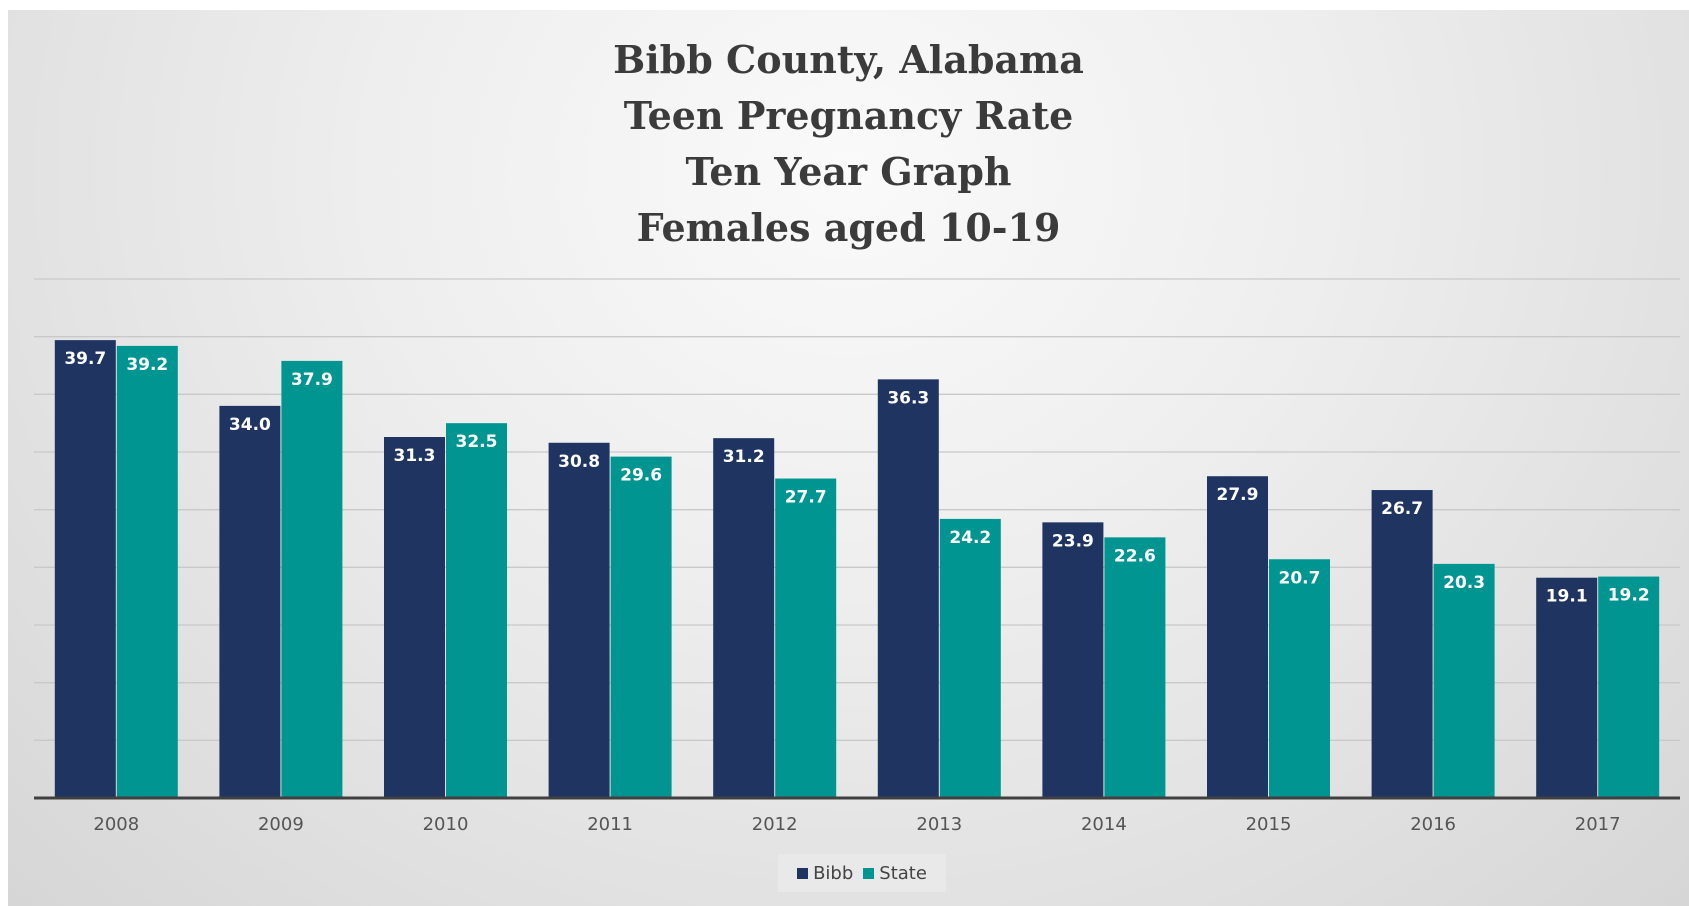 Image resolution: width=1689 pixels, height=906 pixels. Describe the element at coordinates (744, 457) in the screenshot. I see `data-label-bibb: 31.2` at that location.